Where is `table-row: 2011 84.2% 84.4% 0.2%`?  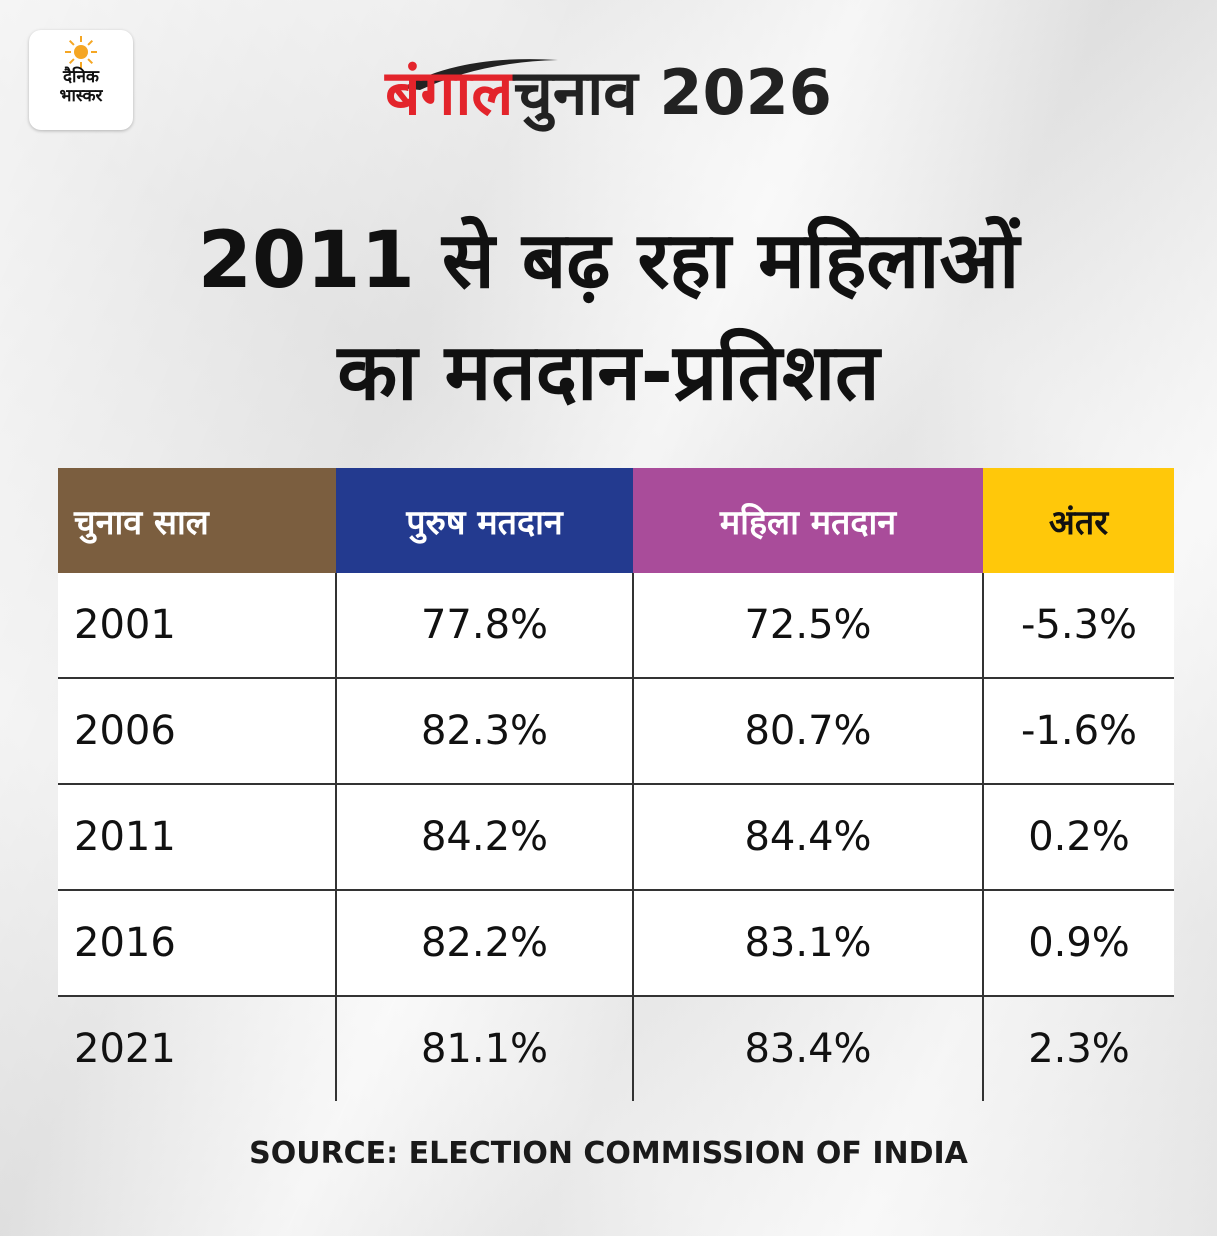 table-row: 2011 84.2% 84.4% 0.2% is located at coordinates (616, 837).